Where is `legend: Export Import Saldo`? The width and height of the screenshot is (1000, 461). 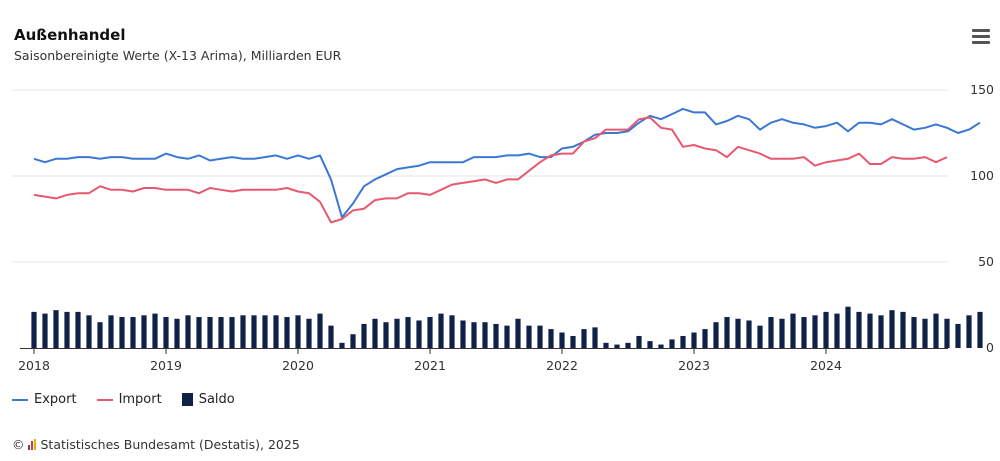
legend: Export Import Saldo is located at coordinates (133, 399).